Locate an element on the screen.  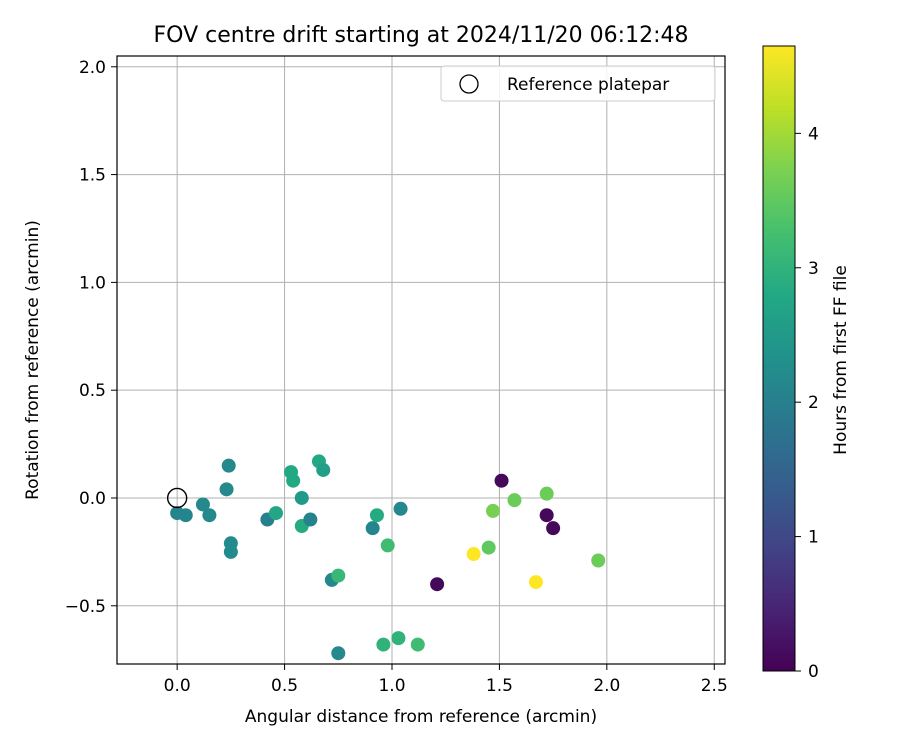
x-tick-label: 2.0 is located at coordinates (606, 686).